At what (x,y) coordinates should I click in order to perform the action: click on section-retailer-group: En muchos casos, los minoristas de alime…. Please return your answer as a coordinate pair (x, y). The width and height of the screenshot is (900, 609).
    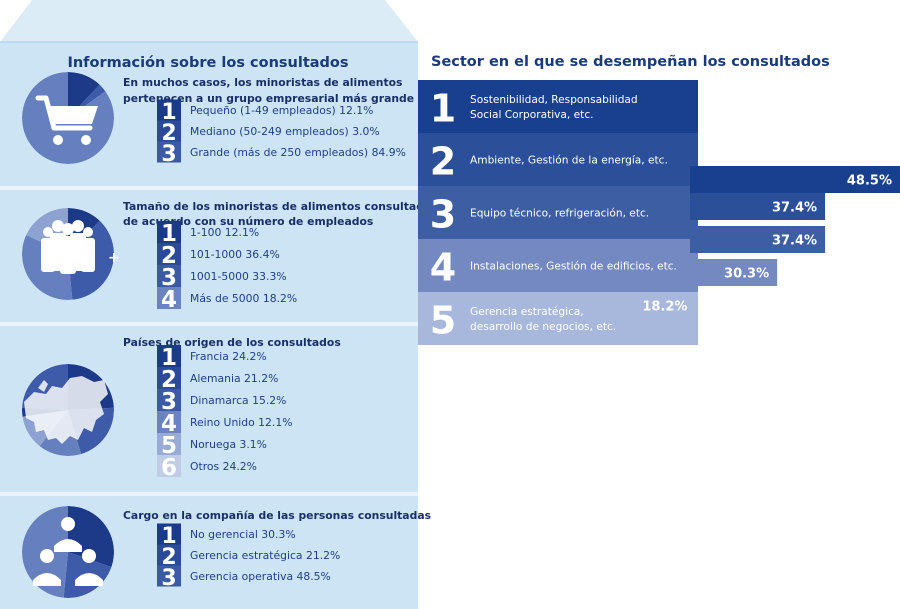
    Looking at the image, I should click on (218, 119).